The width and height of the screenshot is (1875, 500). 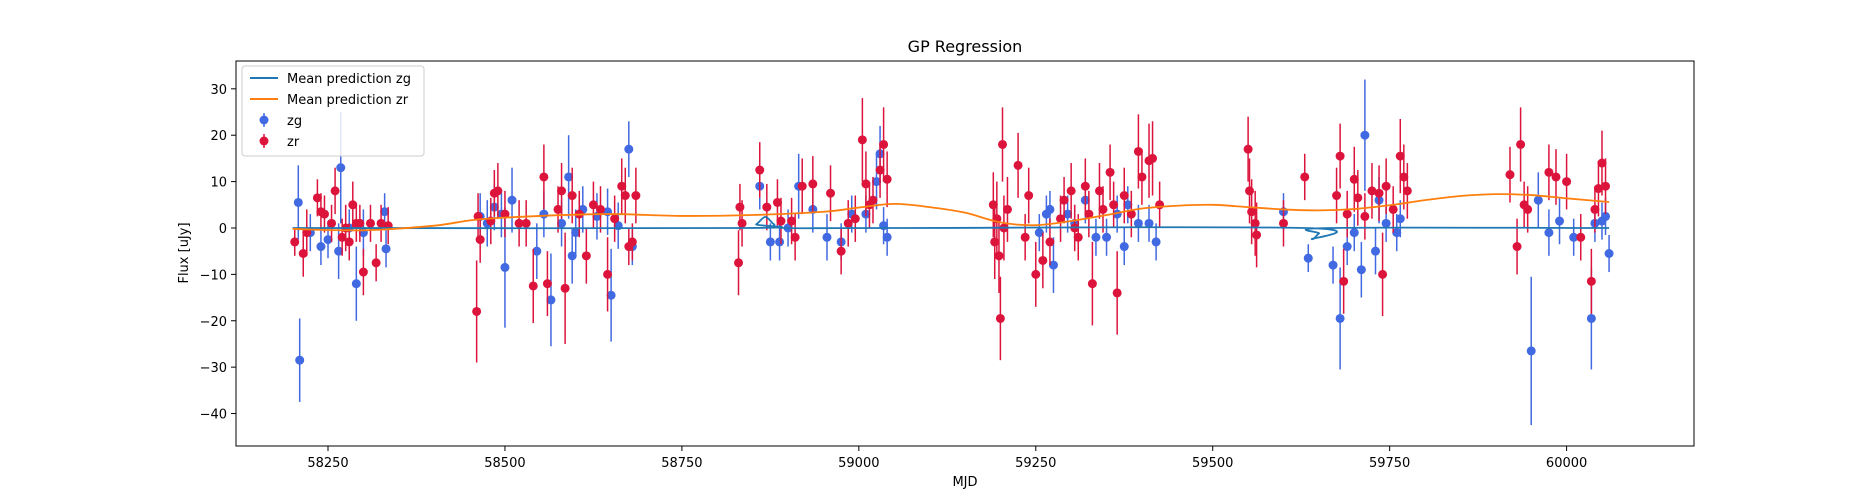 I want to click on x-tick-label: 58750, so click(x=681, y=463).